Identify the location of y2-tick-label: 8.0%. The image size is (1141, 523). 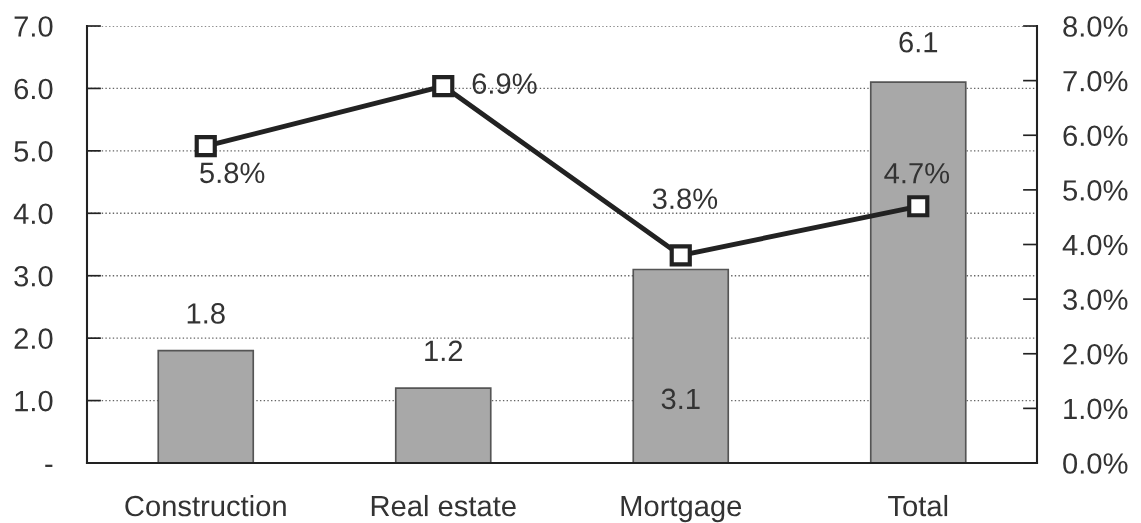
(1095, 26).